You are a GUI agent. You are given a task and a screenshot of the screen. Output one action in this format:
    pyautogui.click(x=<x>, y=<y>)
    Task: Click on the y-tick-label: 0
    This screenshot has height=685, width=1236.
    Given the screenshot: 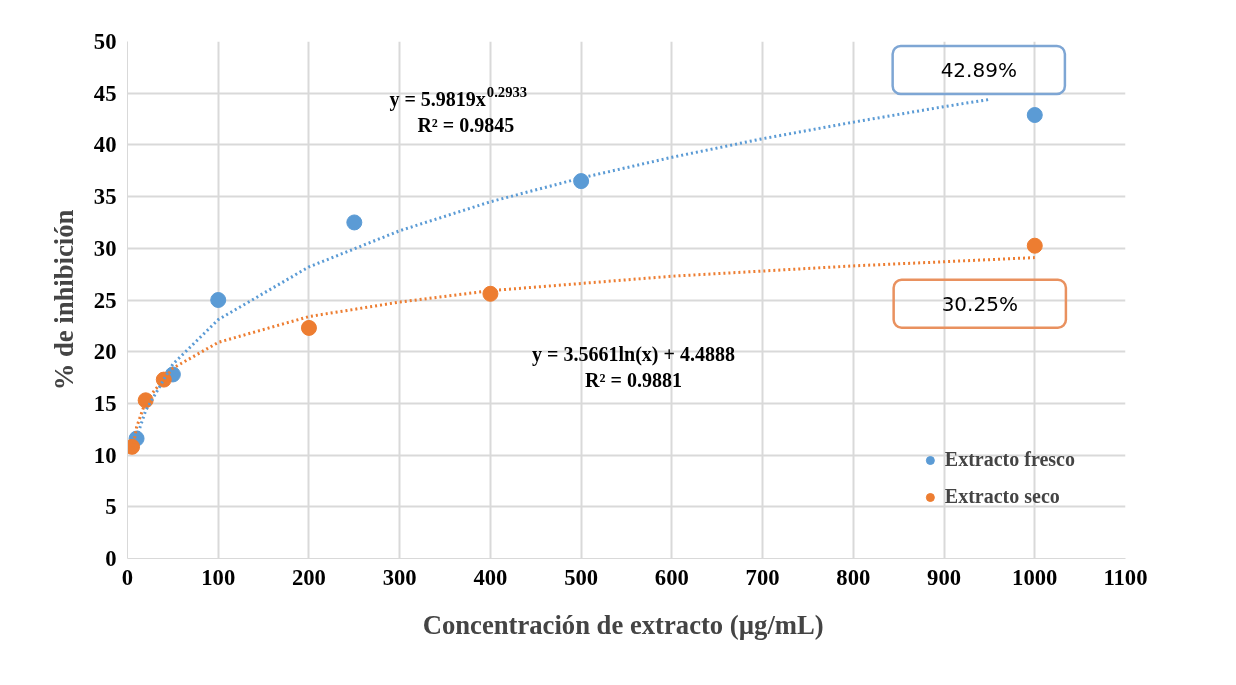 What is the action you would take?
    pyautogui.click(x=111, y=558)
    